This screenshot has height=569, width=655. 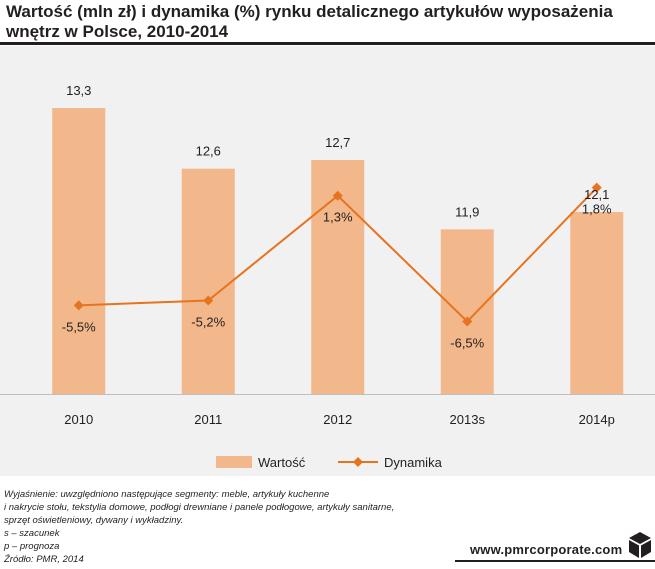 I want to click on bottom-rule, so click(x=555, y=561).